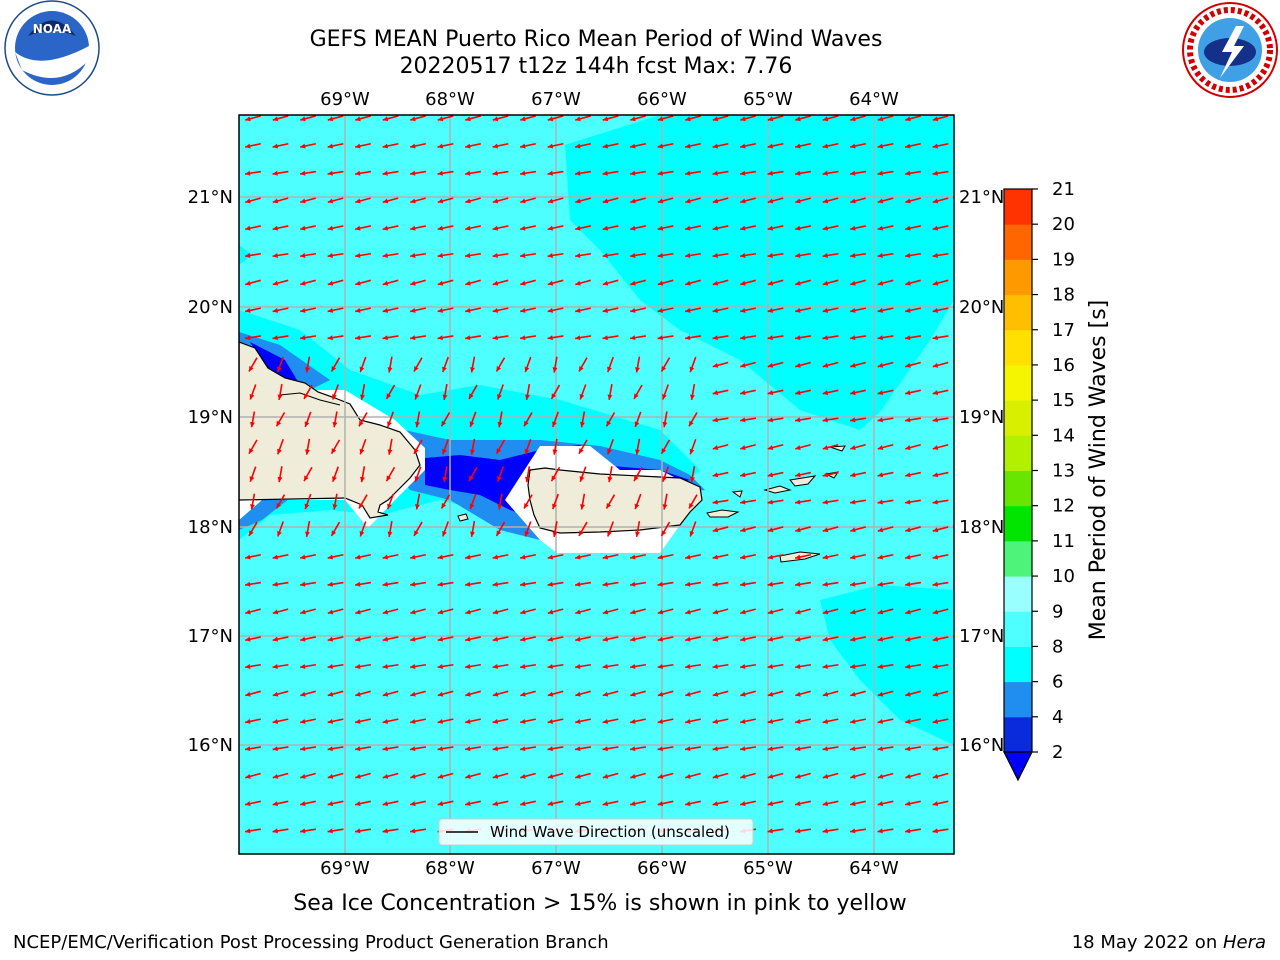  I want to click on map-legend: Wind Wave Direction (unscaled), so click(596, 832).